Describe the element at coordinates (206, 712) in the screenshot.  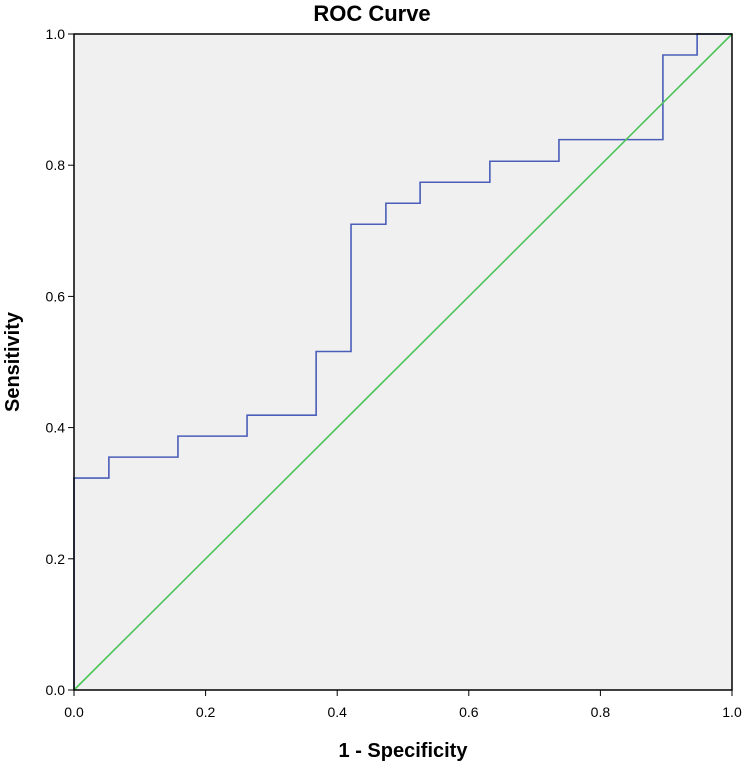
I see `x-tick-label: 0.2` at that location.